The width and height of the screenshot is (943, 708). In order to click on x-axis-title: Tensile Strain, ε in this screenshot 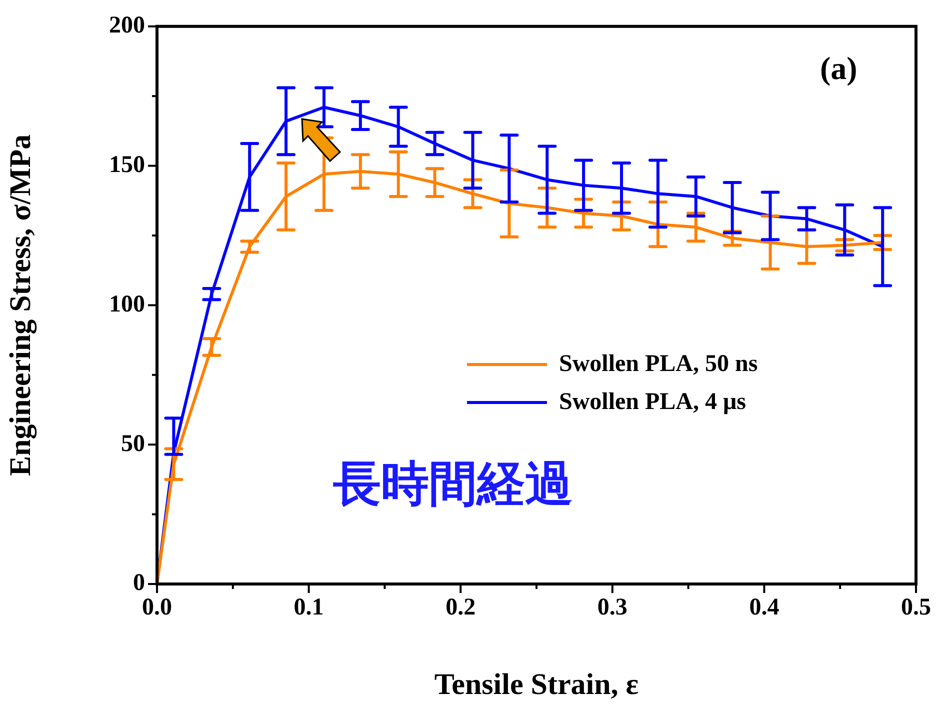, I will do `click(536, 684)`.